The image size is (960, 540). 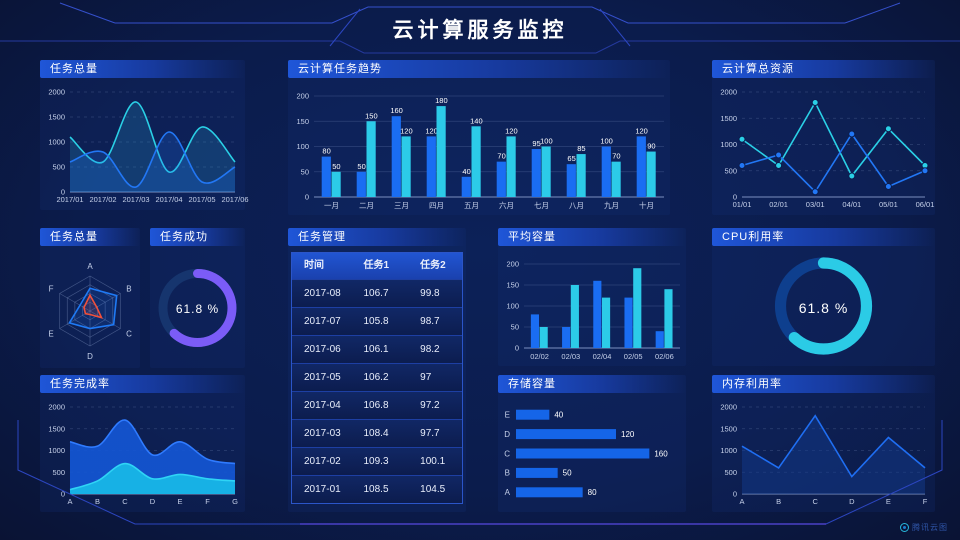 What do you see at coordinates (340, 69) in the screenshot?
I see `panel-title: 云计算任务趋势` at bounding box center [340, 69].